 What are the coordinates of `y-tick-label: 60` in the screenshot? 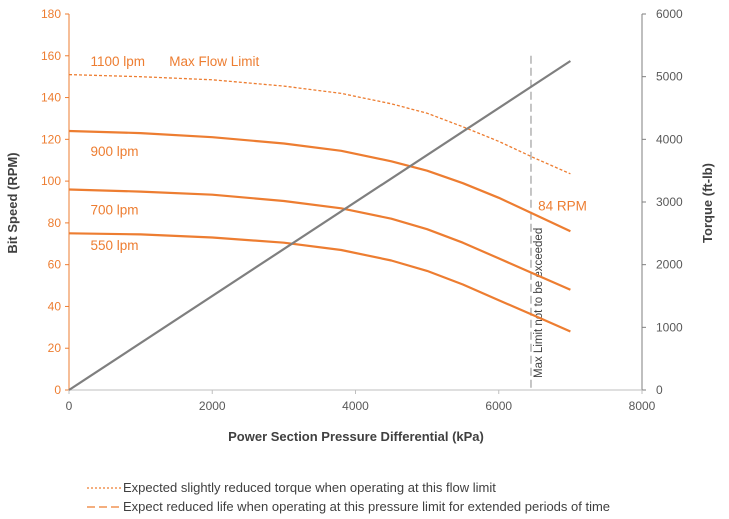 It's located at (55, 265).